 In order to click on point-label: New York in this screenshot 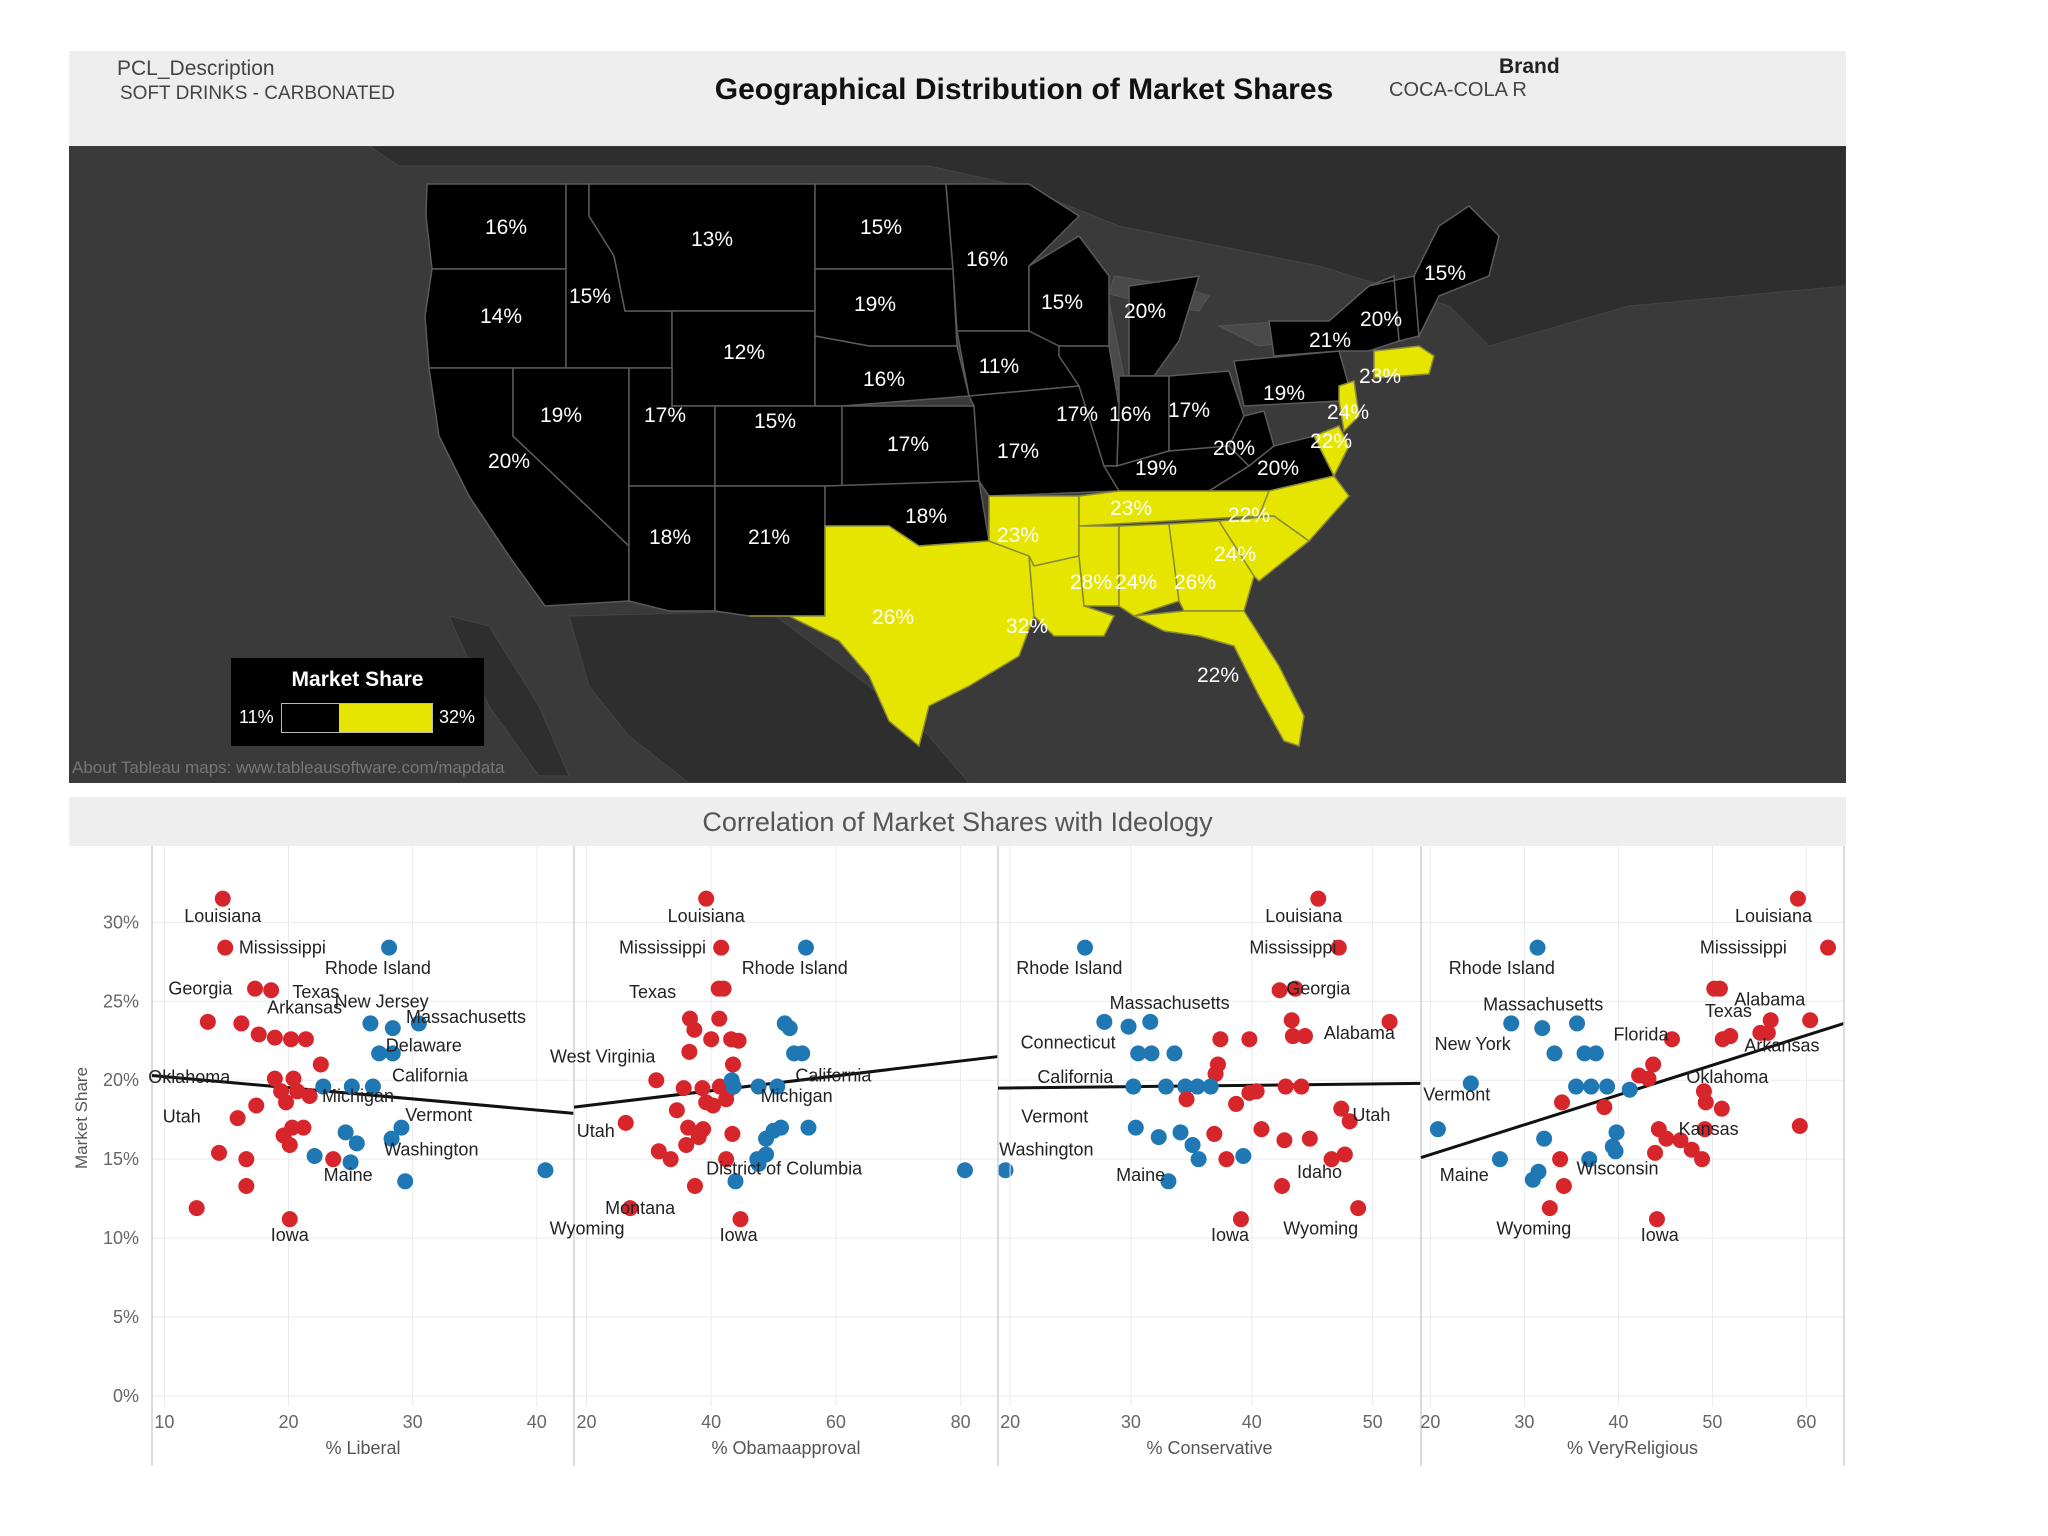, I will do `click(1473, 1044)`.